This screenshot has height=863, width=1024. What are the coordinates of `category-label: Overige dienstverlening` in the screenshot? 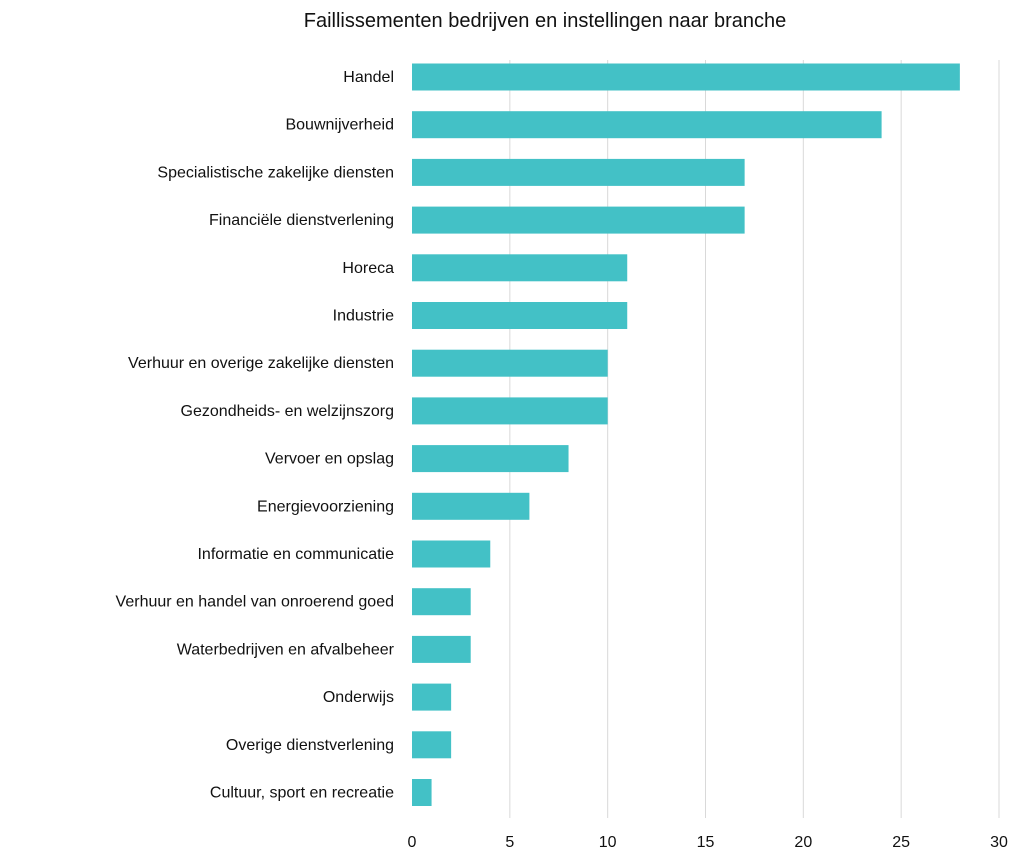 It's located at (310, 745).